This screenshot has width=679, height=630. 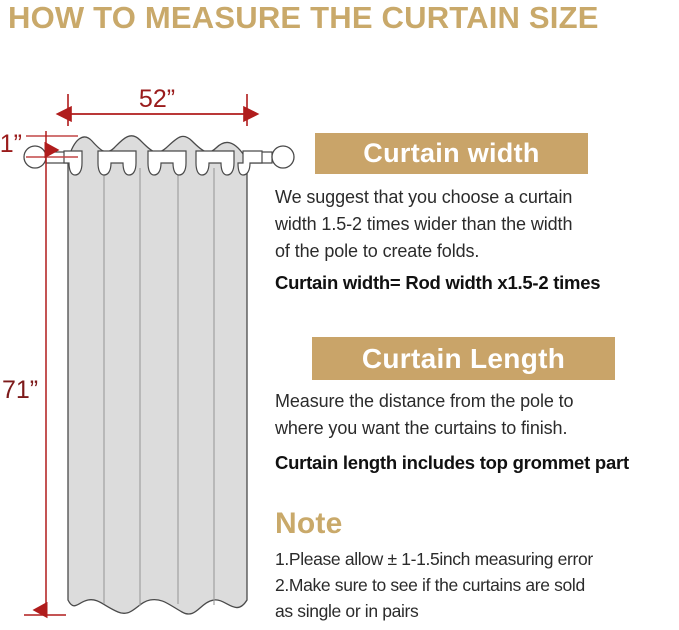 I want to click on note-heading: Note, so click(x=309, y=523).